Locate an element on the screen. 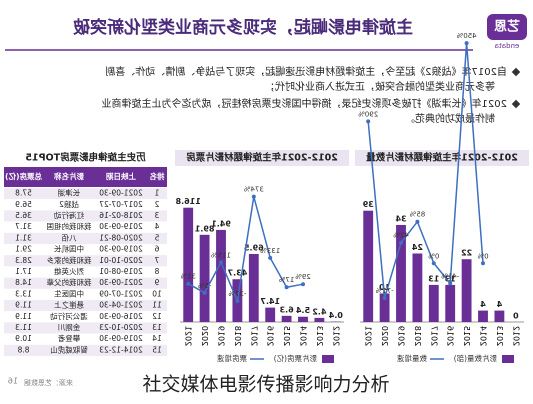  table-cell: 八佰 is located at coordinates (69, 237).